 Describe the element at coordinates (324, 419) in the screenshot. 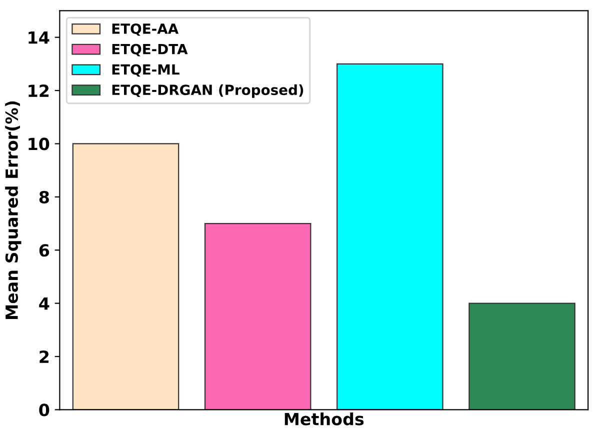

I see `x-axis-title: Methods` at that location.